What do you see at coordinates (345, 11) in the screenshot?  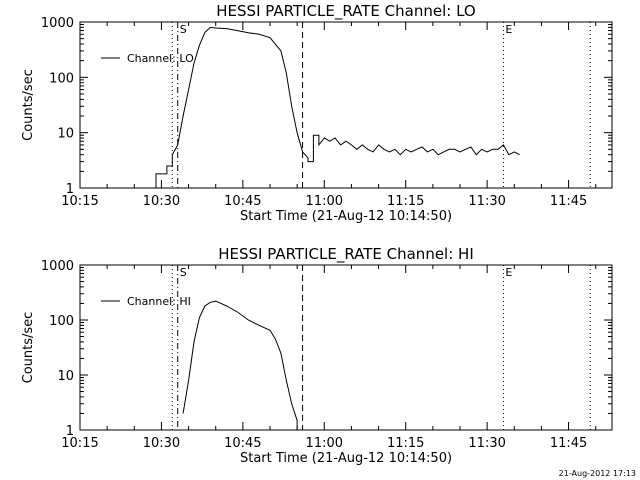 I see `chart-title: HESSI PARTICLE_RATE Channel: LO` at bounding box center [345, 11].